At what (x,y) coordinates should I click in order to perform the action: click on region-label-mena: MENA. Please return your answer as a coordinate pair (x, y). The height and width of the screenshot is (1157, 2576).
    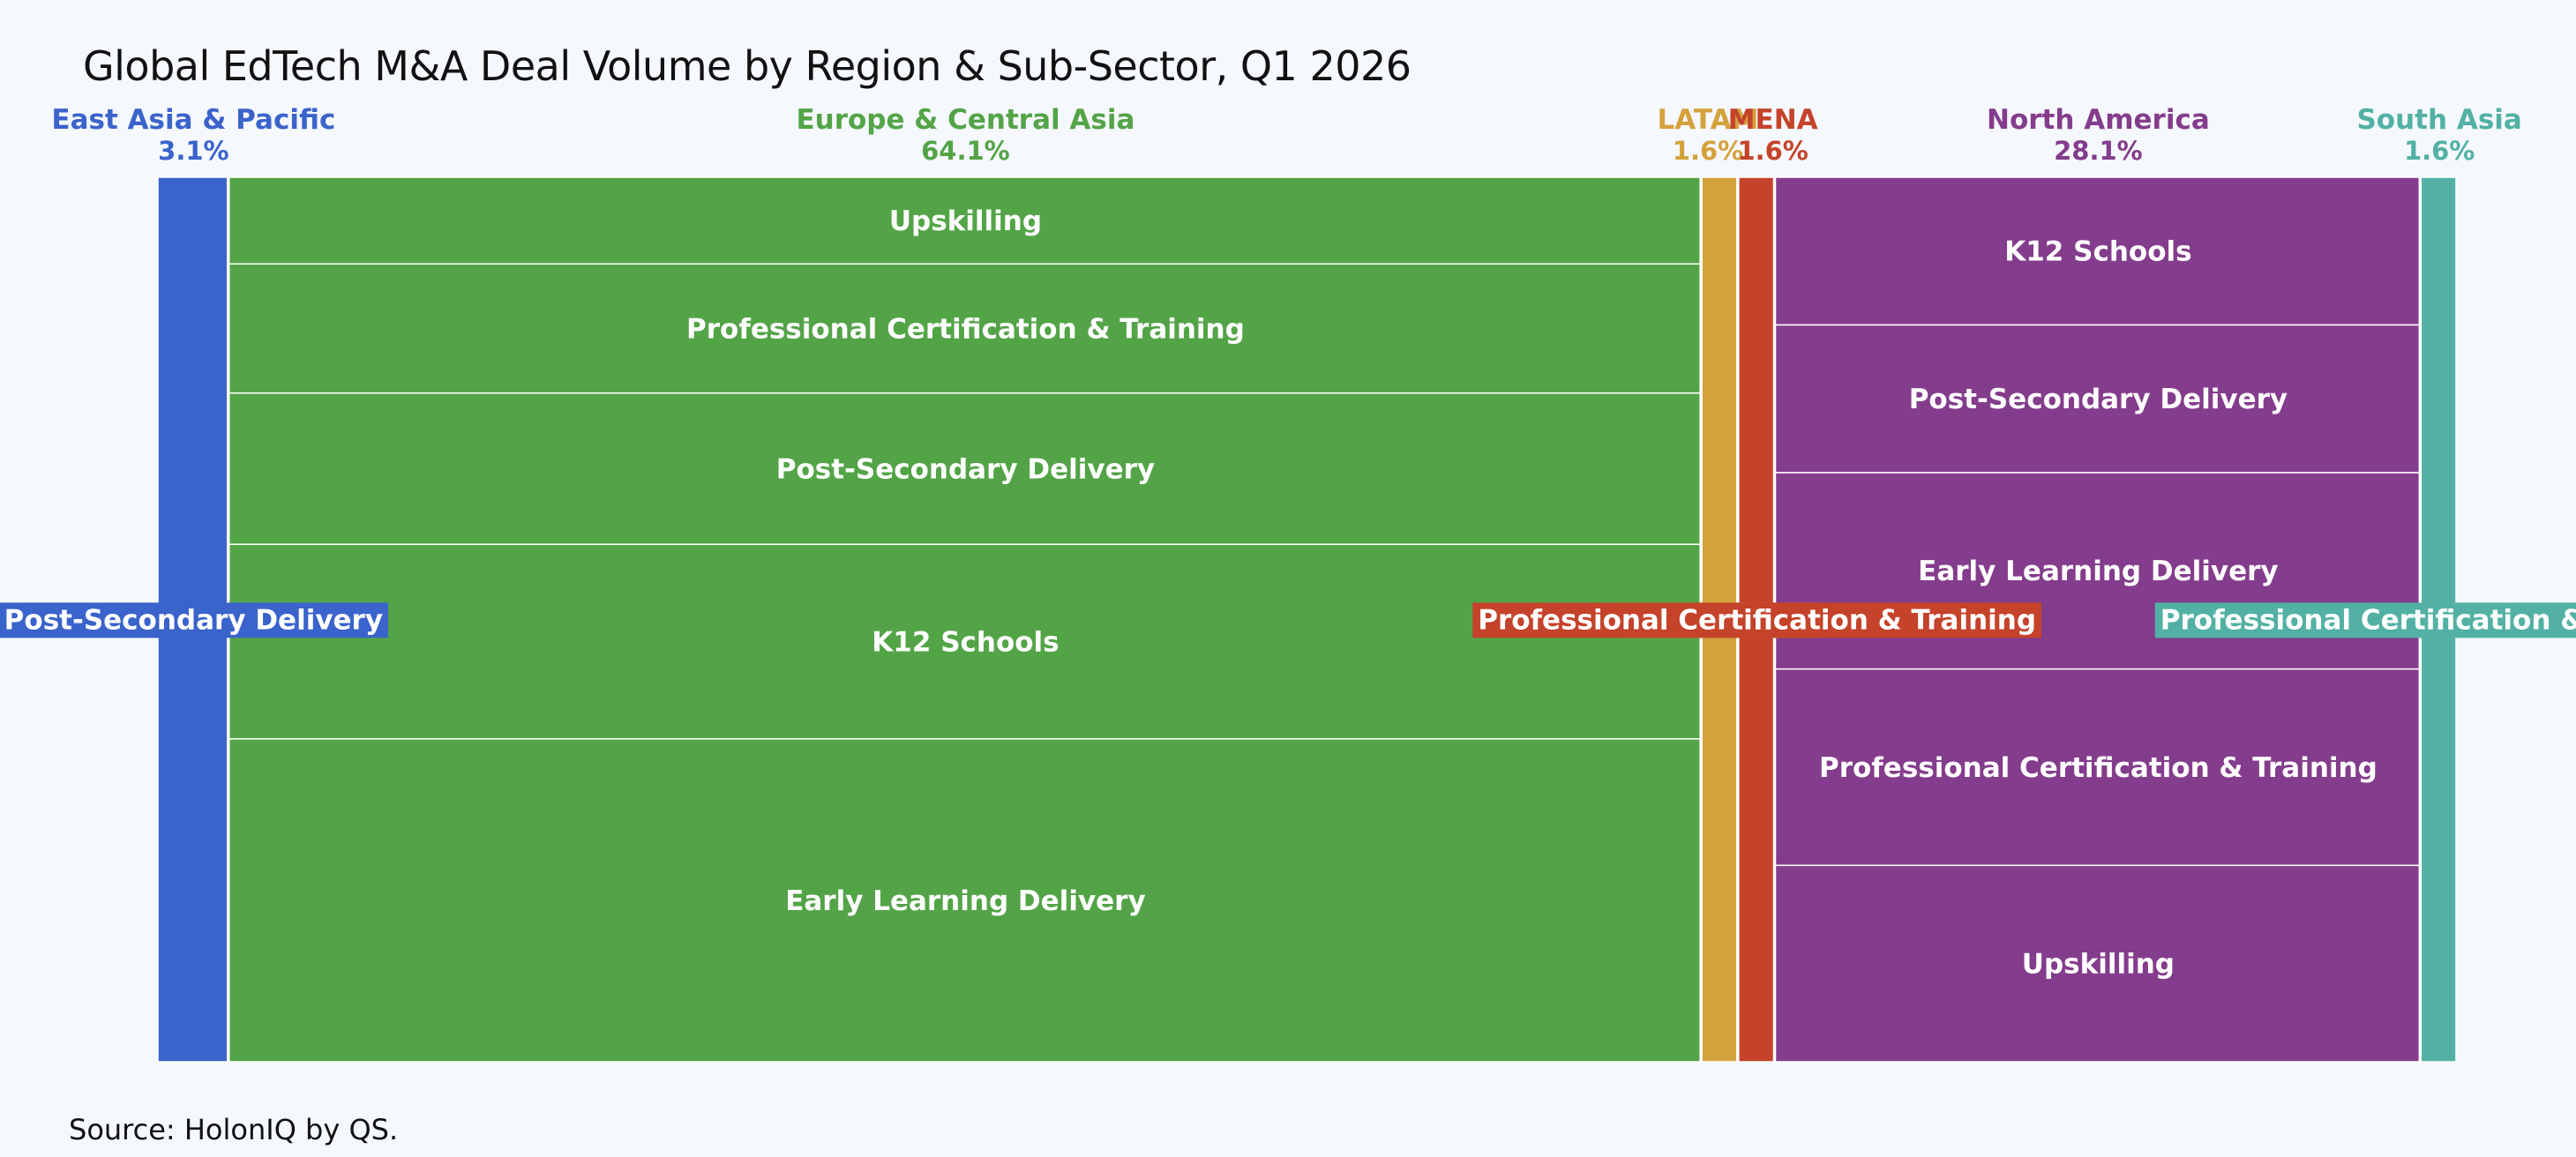
    Looking at the image, I should click on (1773, 120).